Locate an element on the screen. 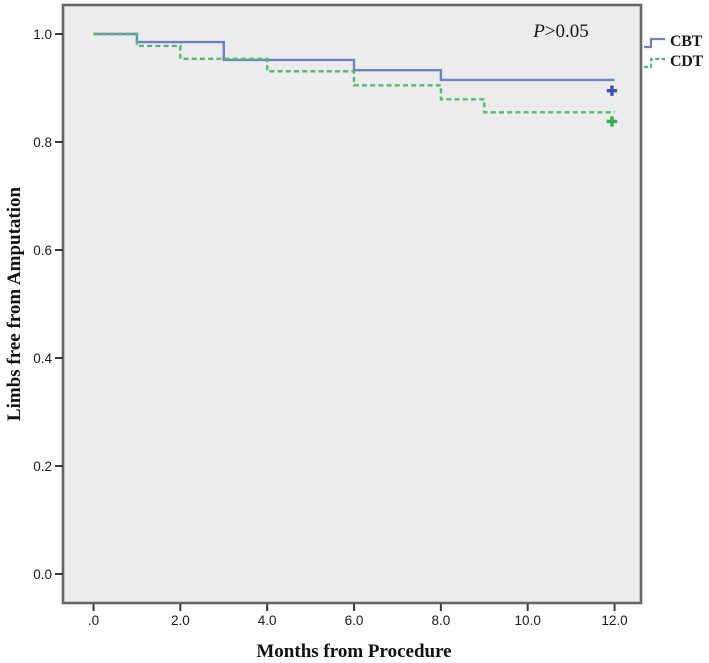 This screenshot has height=663, width=709. cdt-survival-curve is located at coordinates (354, 73).